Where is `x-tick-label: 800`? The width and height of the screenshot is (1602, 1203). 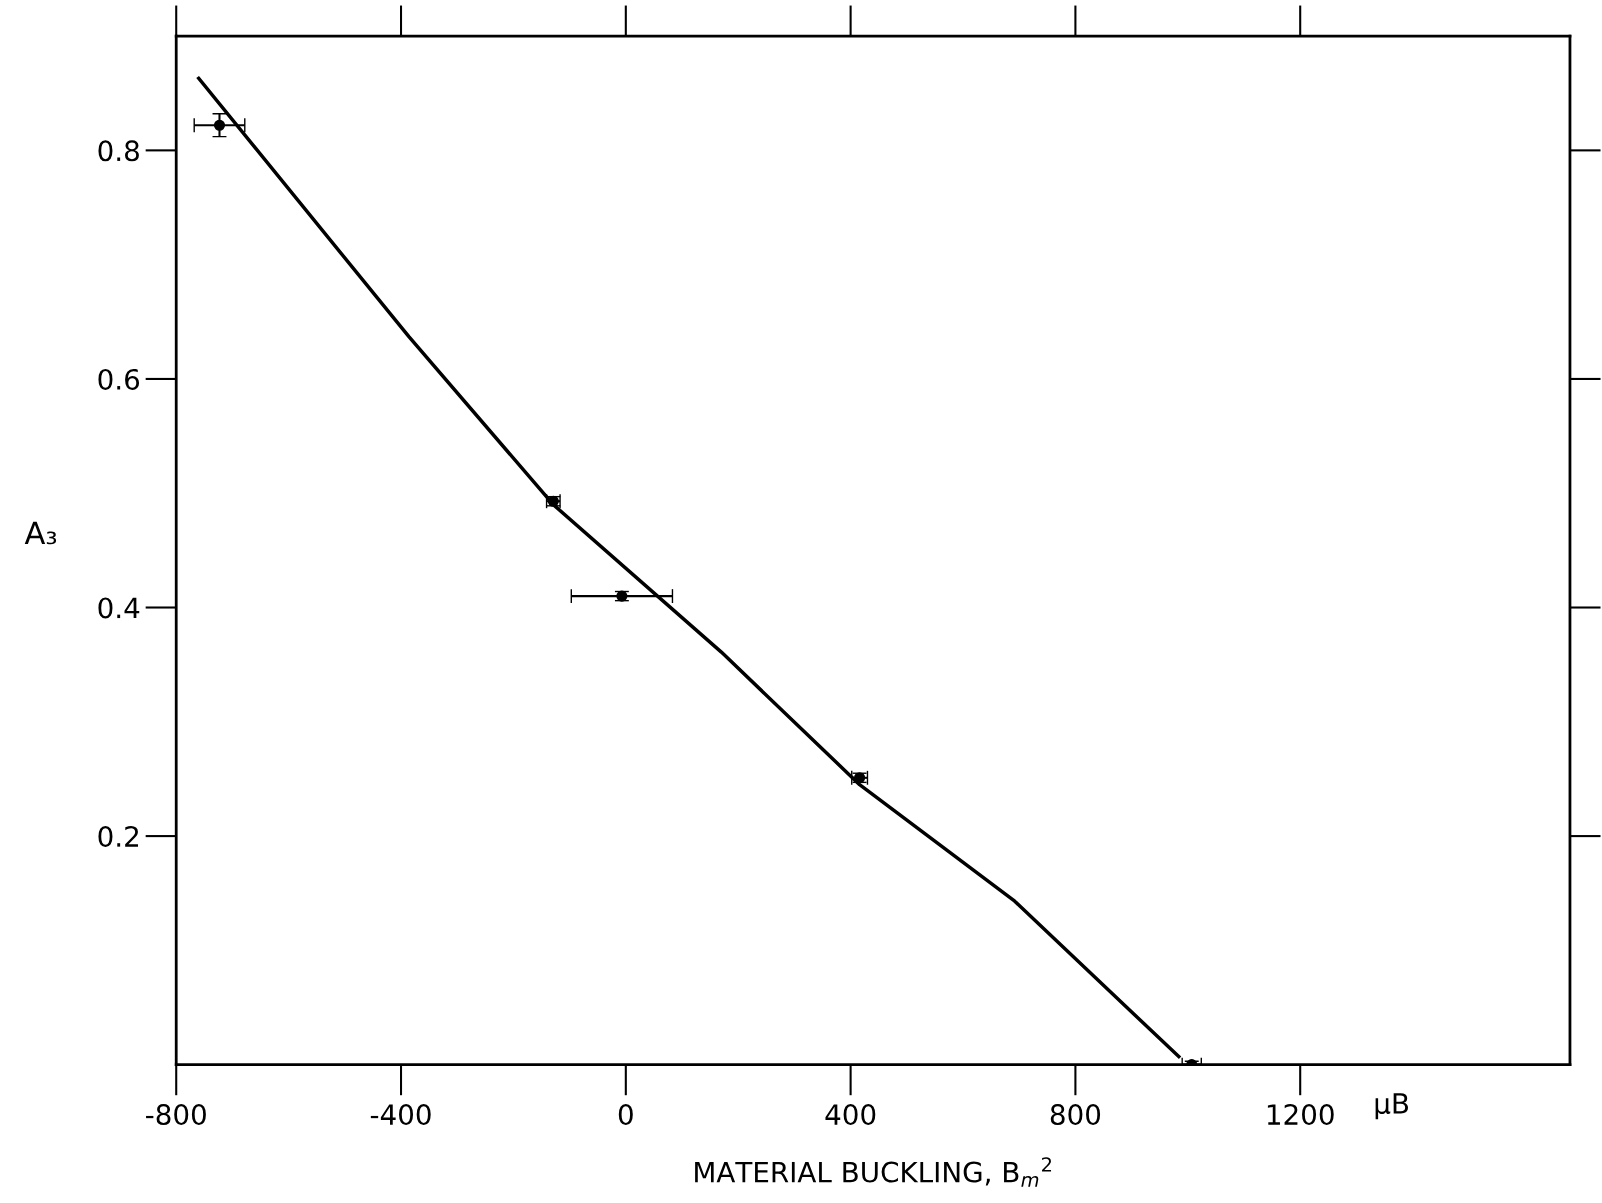 x-tick-label: 800 is located at coordinates (1075, 1115).